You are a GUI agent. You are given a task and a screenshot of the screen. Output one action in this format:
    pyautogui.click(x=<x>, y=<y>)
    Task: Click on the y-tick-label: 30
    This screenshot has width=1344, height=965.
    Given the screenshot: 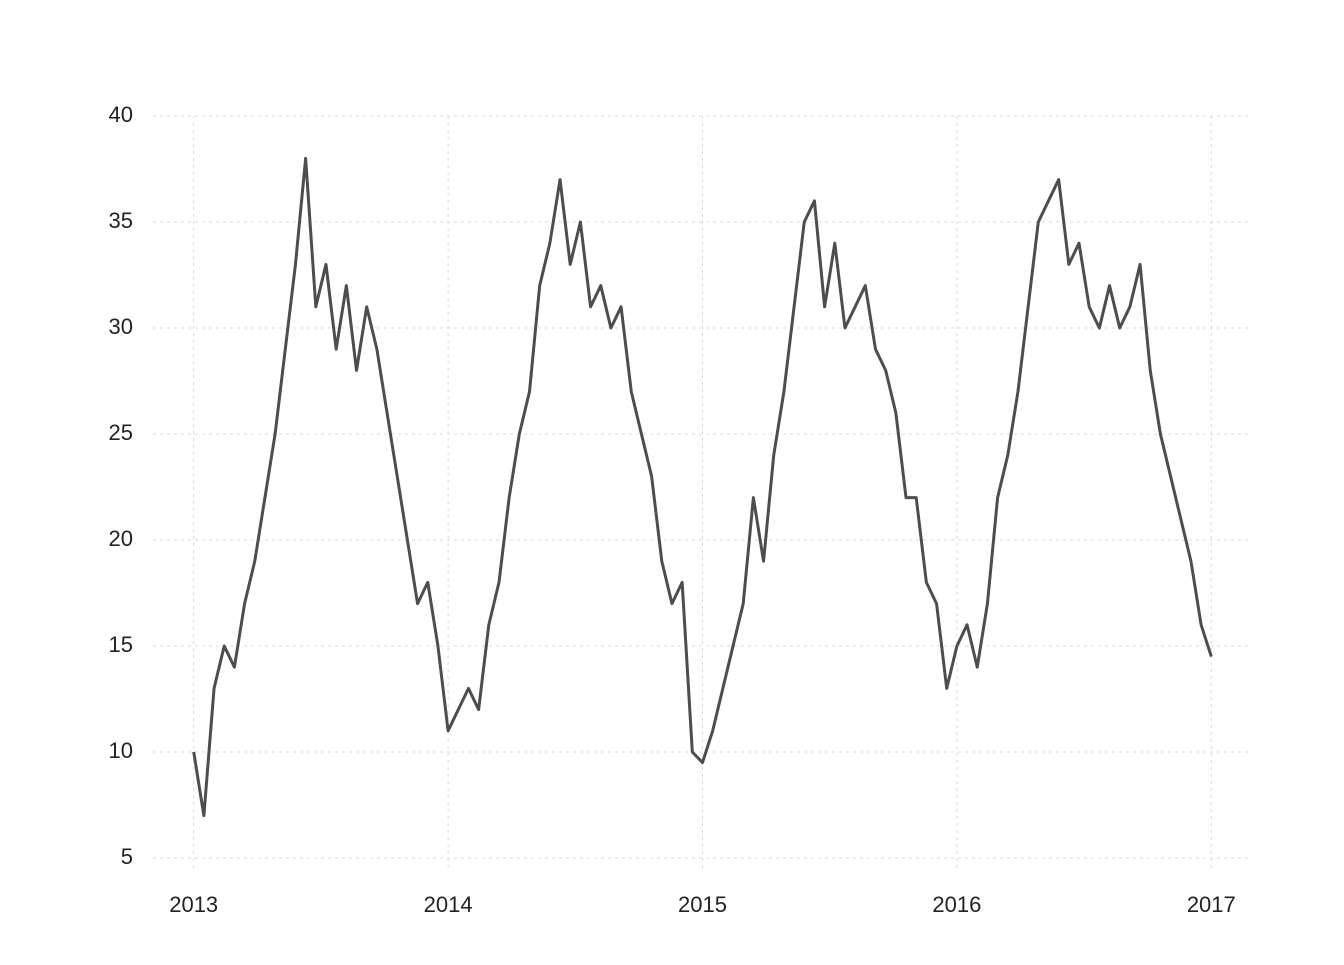 What is the action you would take?
    pyautogui.click(x=121, y=326)
    